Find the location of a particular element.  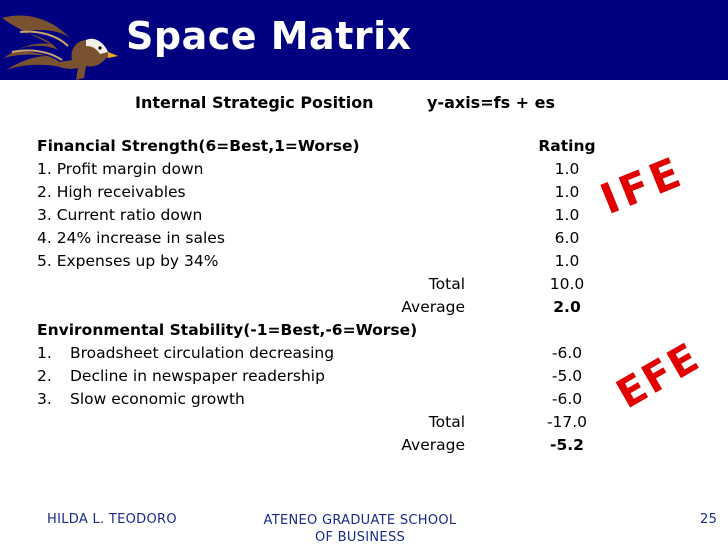

financial-total-value-row: 10.0 is located at coordinates (327, 284).